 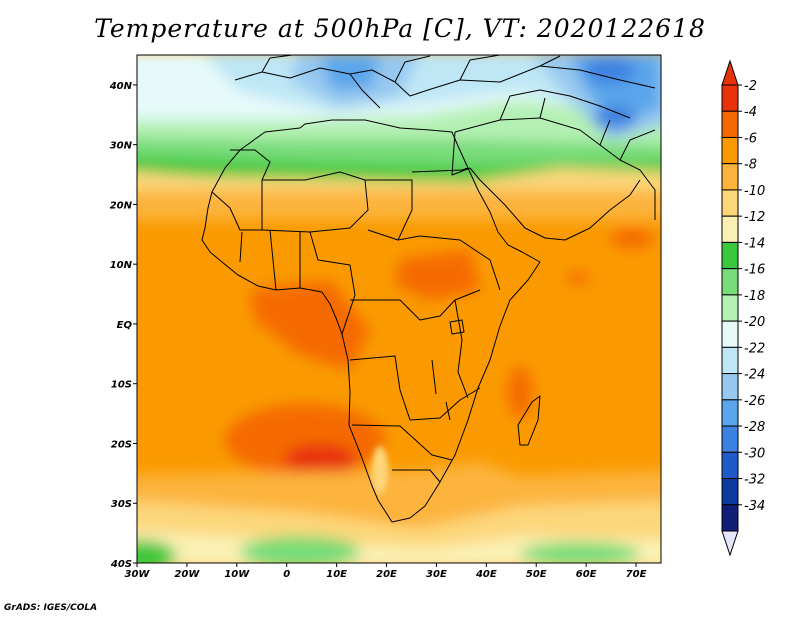 I want to click on colorbar-label: -28, so click(x=754, y=427).